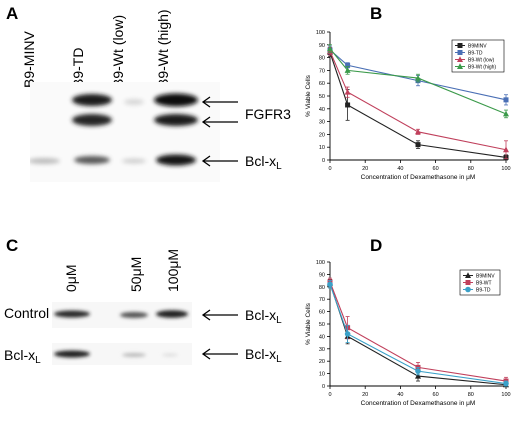 Image resolution: width=520 pixels, height=429 pixels. Describe the element at coordinates (481, 60) in the screenshot. I see `chart-b-legend-label-b9-wt-low: B9-Wt (low)` at that location.